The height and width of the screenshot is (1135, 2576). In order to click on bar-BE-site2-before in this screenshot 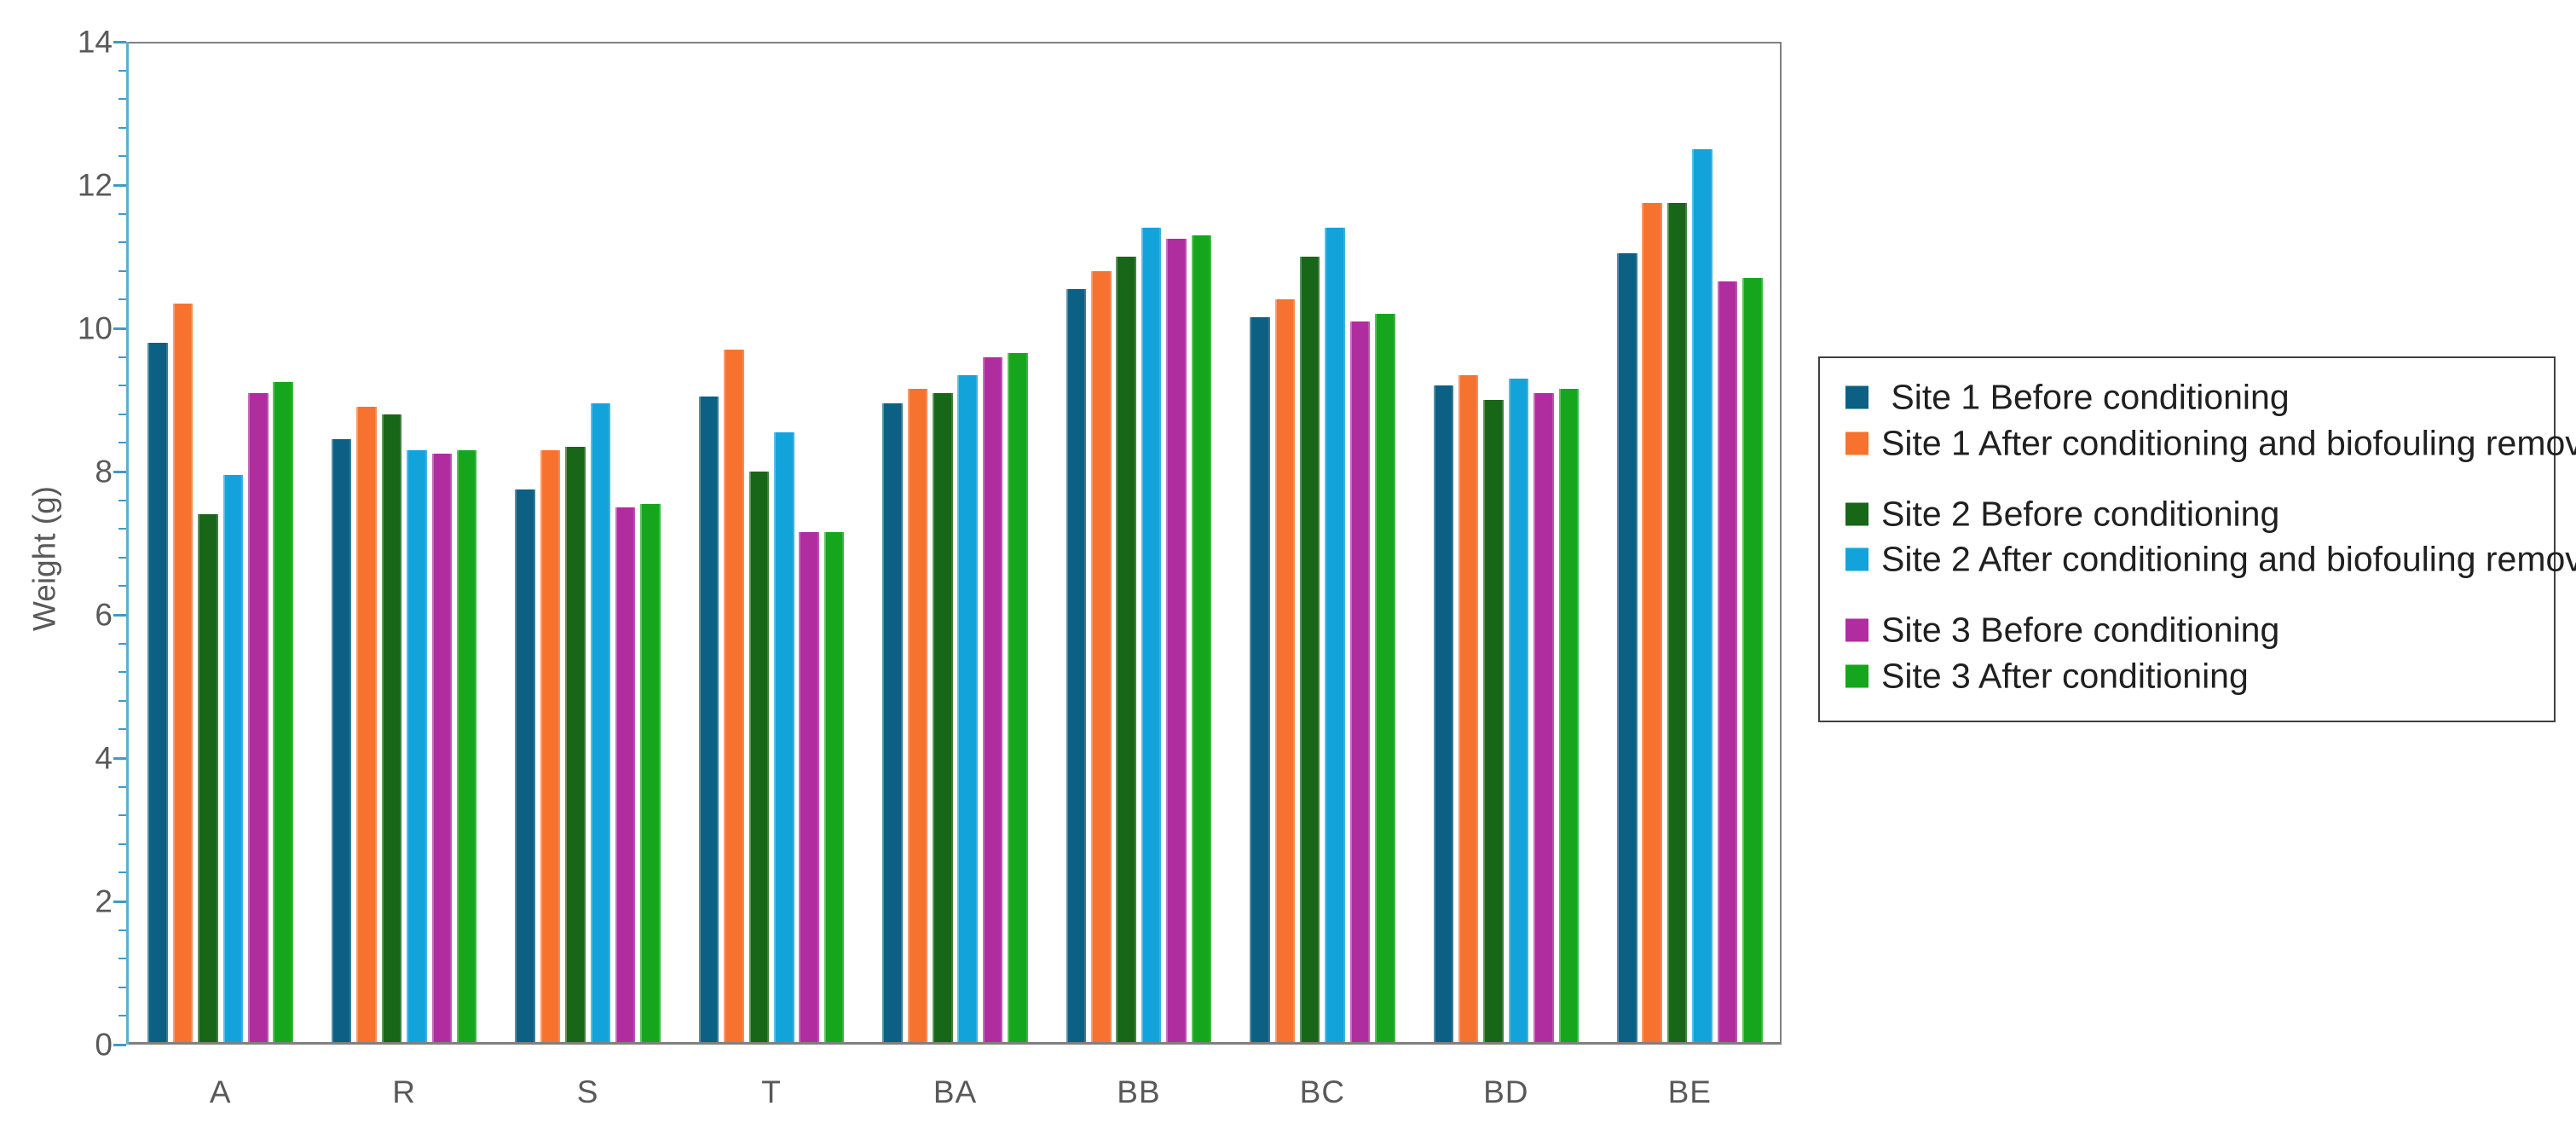, I will do `click(1677, 623)`.